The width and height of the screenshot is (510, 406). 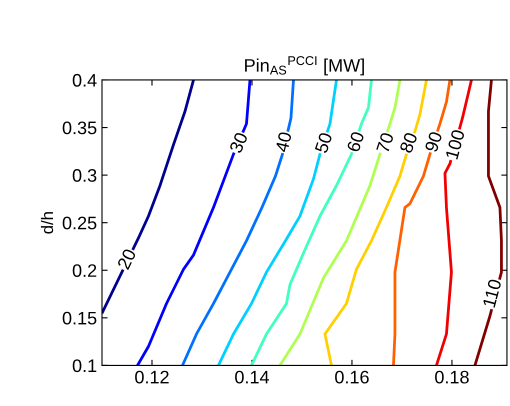 What do you see at coordinates (304, 66) in the screenshot?
I see `chart-title: Pin$_{AS}$$^{PCCI}$ [MW]` at bounding box center [304, 66].